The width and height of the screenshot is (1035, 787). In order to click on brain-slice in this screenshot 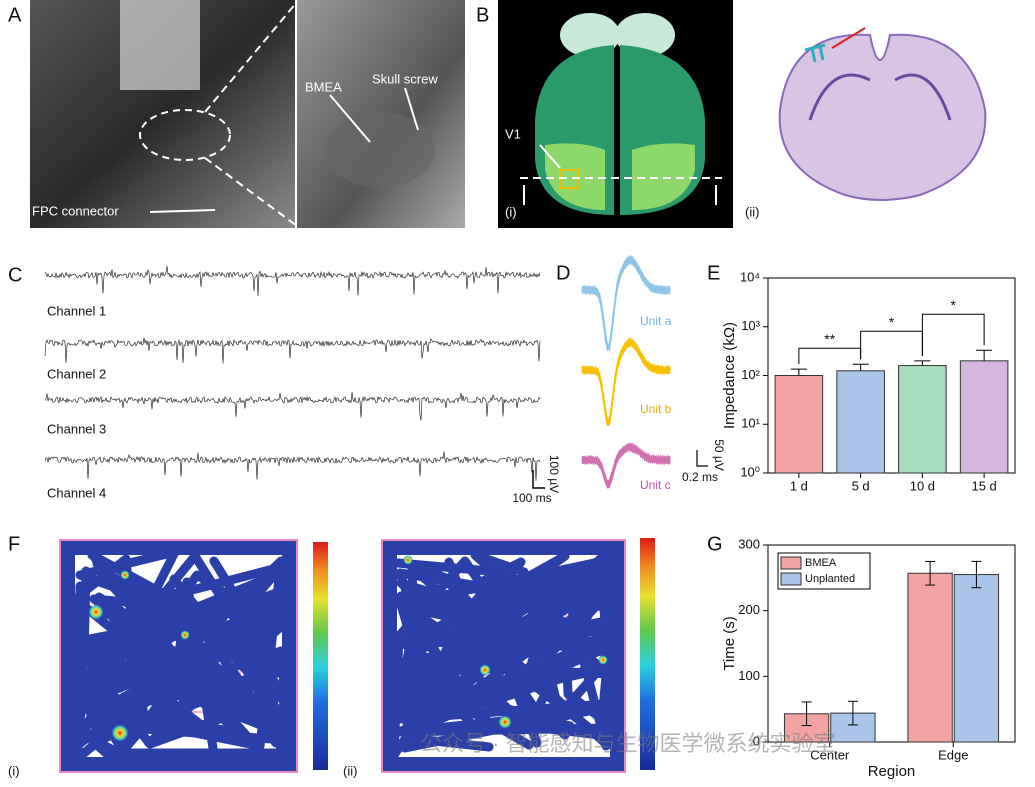, I will do `click(882, 117)`.